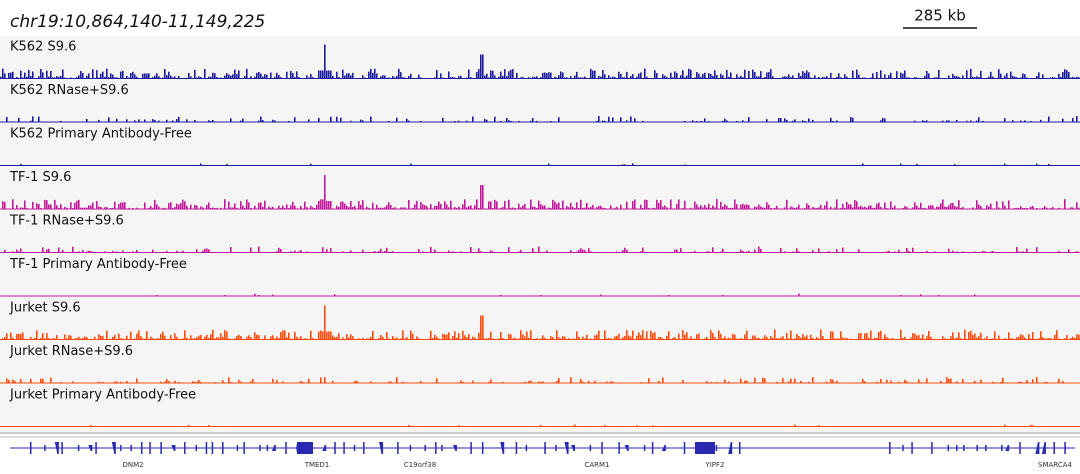 The width and height of the screenshot is (1080, 474). What do you see at coordinates (69, 90) in the screenshot?
I see `track-label: K562 RNase+S9.6` at bounding box center [69, 90].